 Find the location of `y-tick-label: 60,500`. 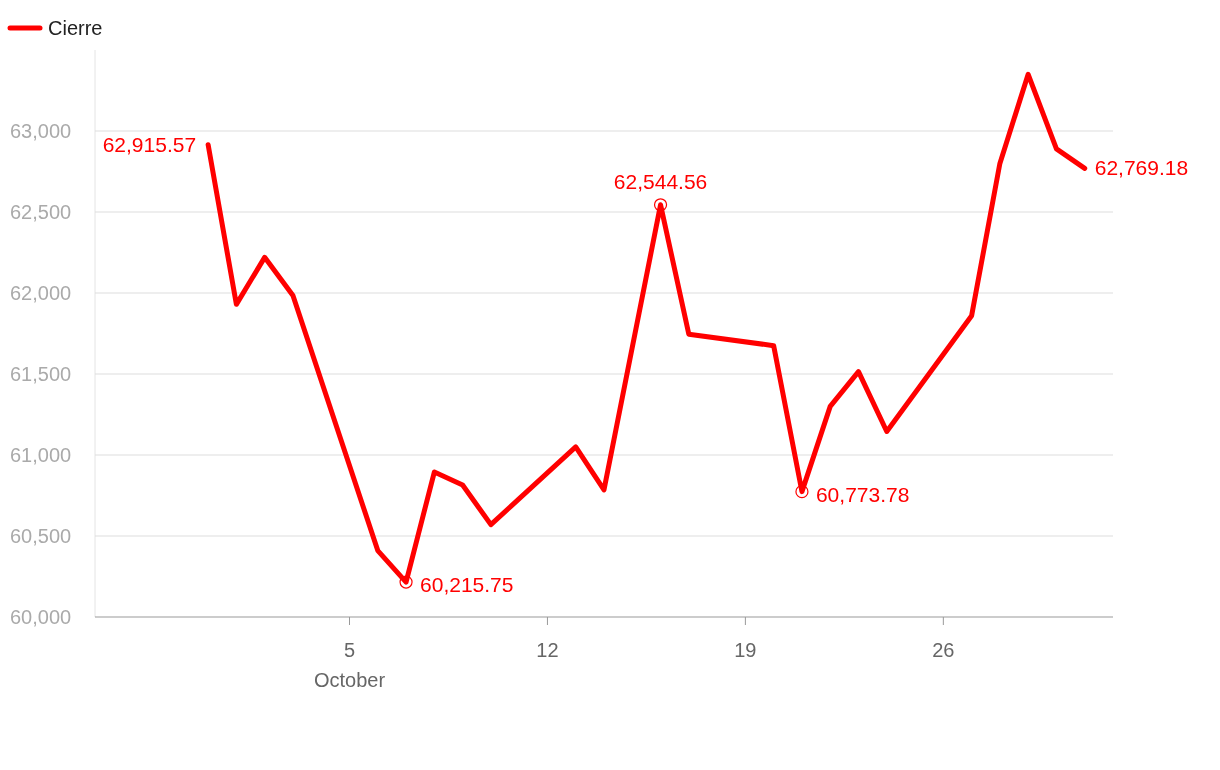

y-tick-label: 60,500 is located at coordinates (41, 536).